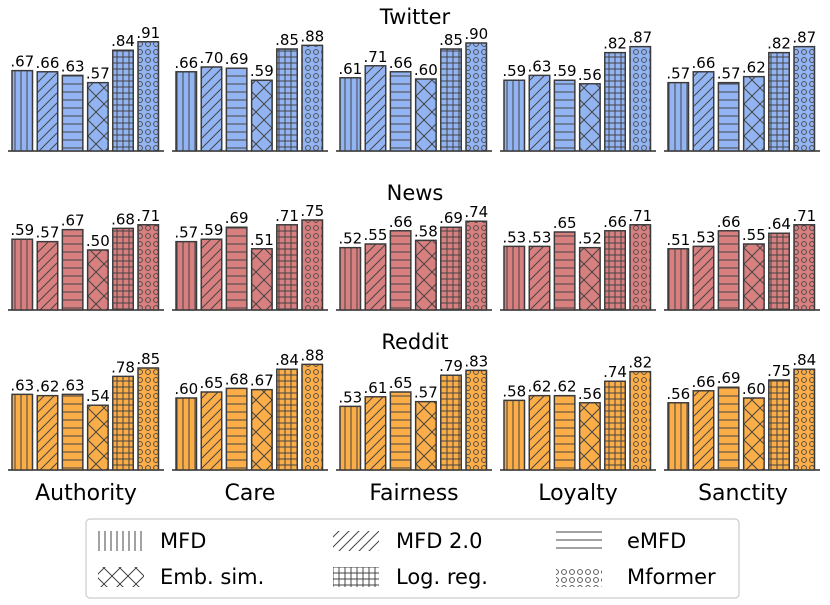 The width and height of the screenshot is (830, 605). I want to click on bar-hatch-news-sanctity-mformer, so click(804, 267).